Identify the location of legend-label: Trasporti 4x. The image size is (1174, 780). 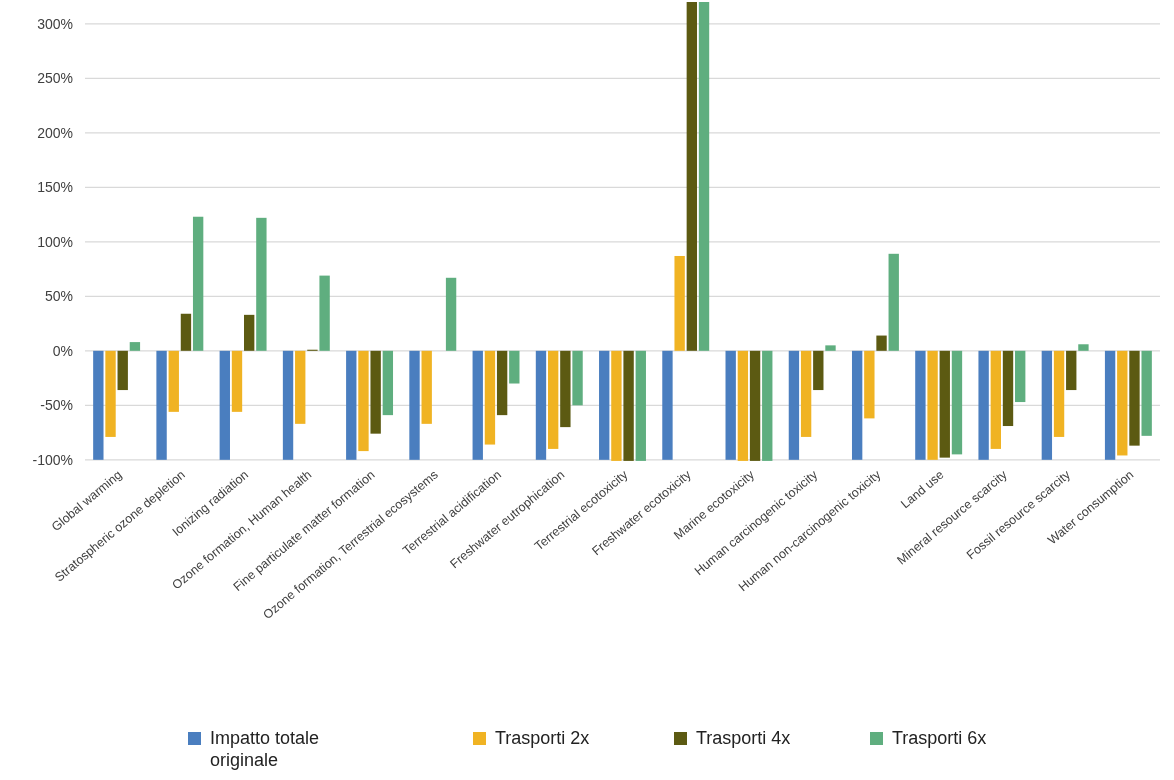
(743, 738).